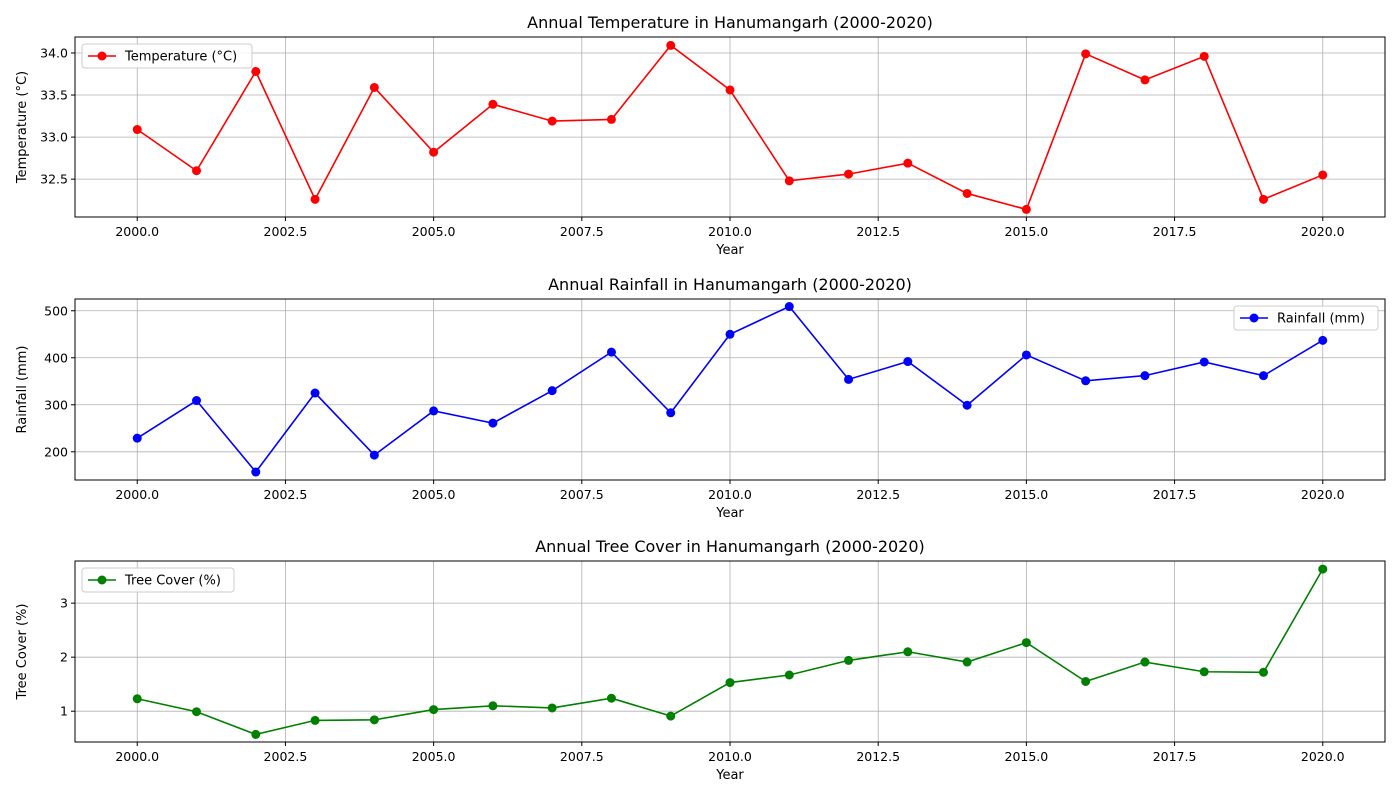  I want to click on y-tick-label: 500, so click(56, 310).